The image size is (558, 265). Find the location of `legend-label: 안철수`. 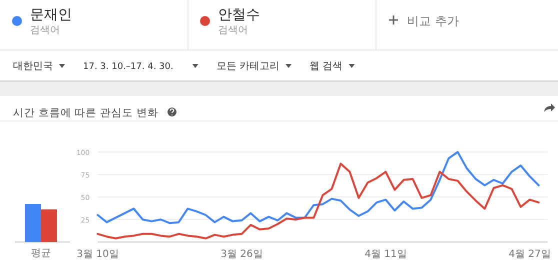

legend-label: 안철수 is located at coordinates (239, 15).